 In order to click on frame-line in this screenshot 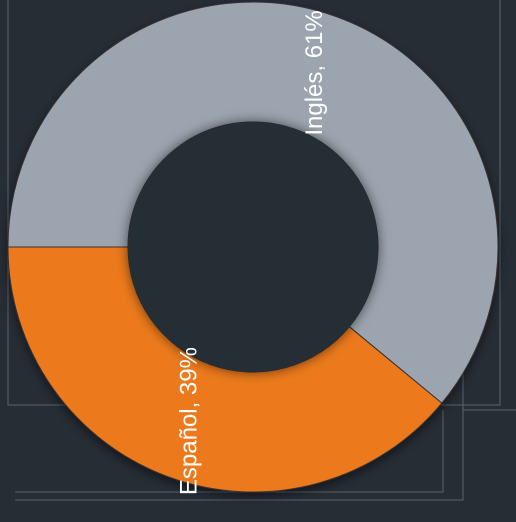, I will do `click(229, 451)`.